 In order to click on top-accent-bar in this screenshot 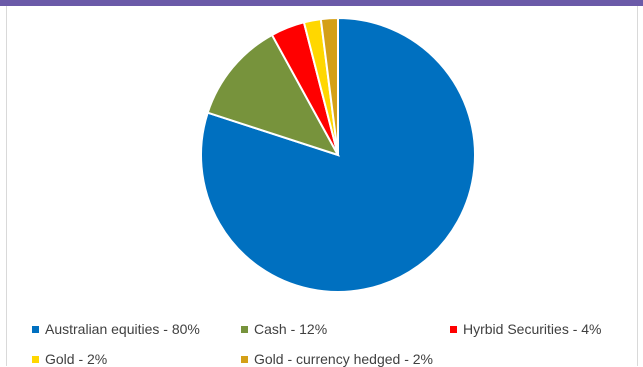, I will do `click(321, 3)`.